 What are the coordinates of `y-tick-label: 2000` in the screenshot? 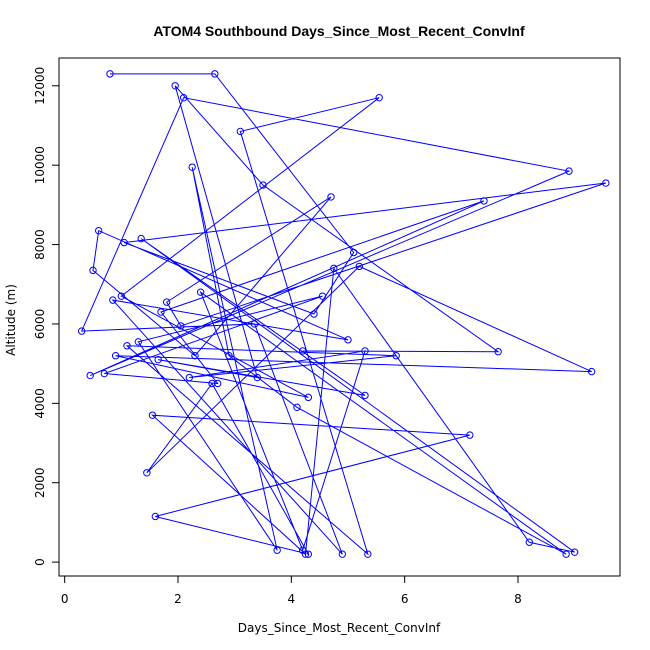 It's located at (40, 482).